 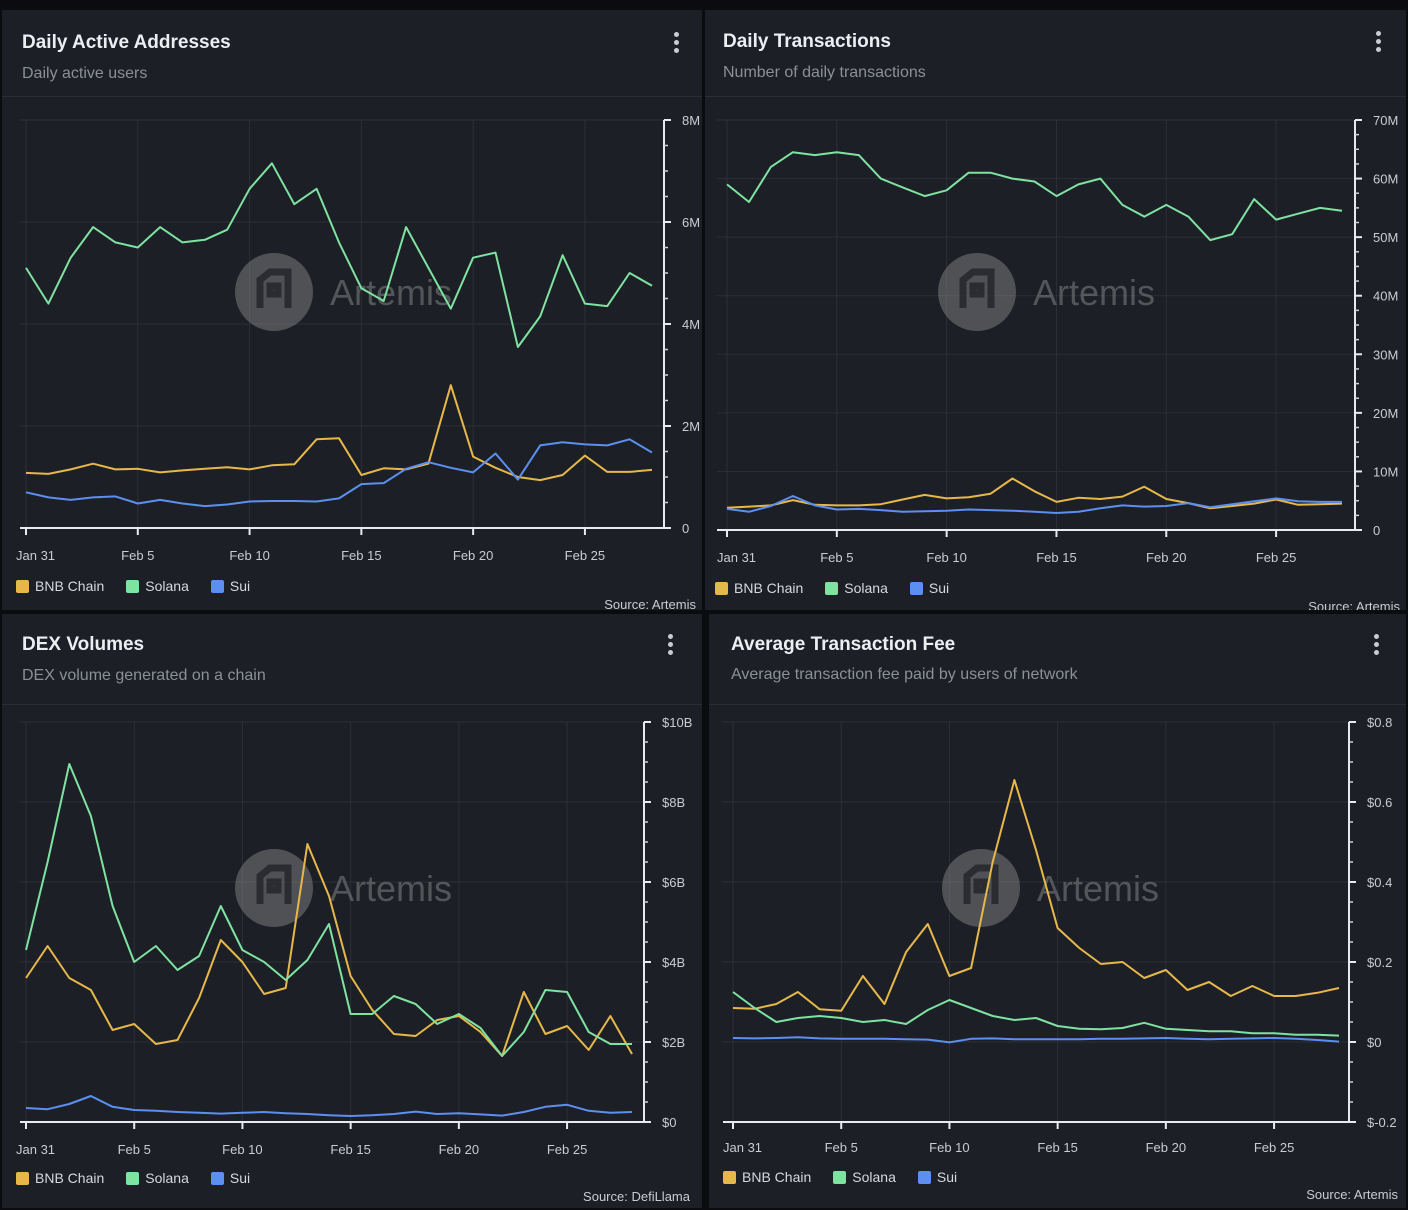 I want to click on panel-title: DEX Volumes, so click(x=83, y=644).